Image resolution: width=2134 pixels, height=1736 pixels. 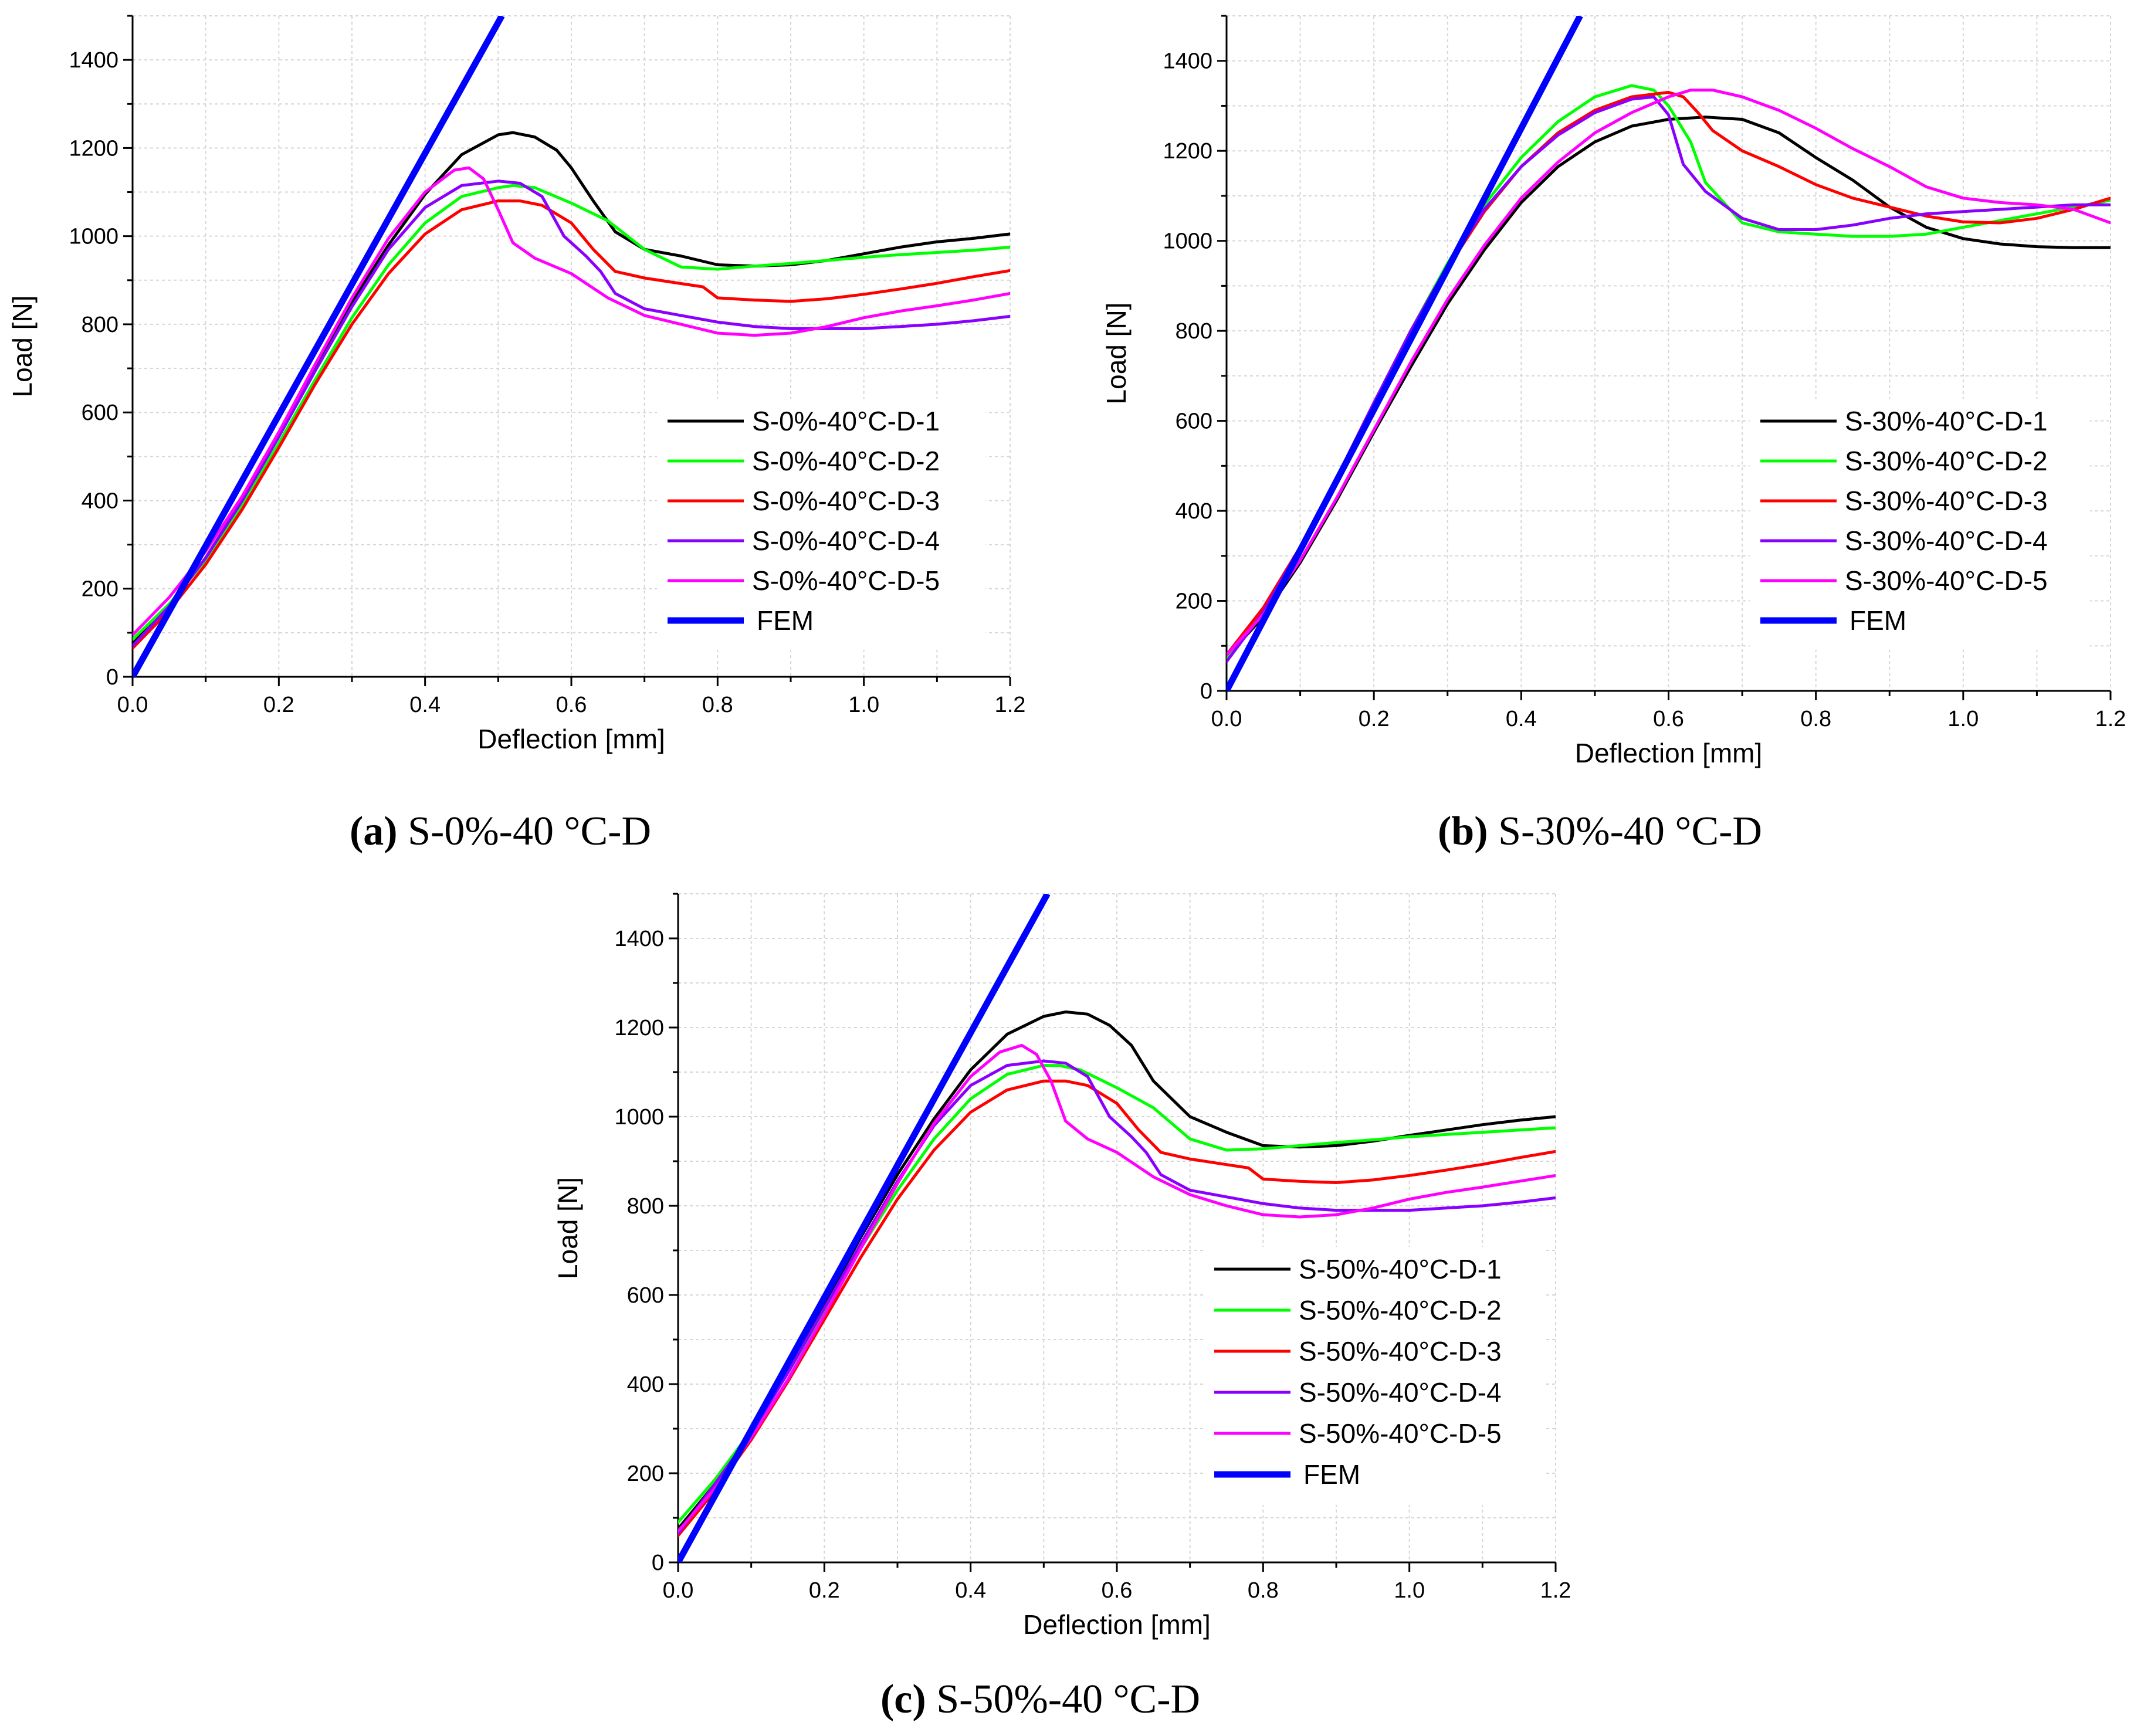 What do you see at coordinates (846, 461) in the screenshot?
I see `legend-label: S-0%-40°C-D-2` at bounding box center [846, 461].